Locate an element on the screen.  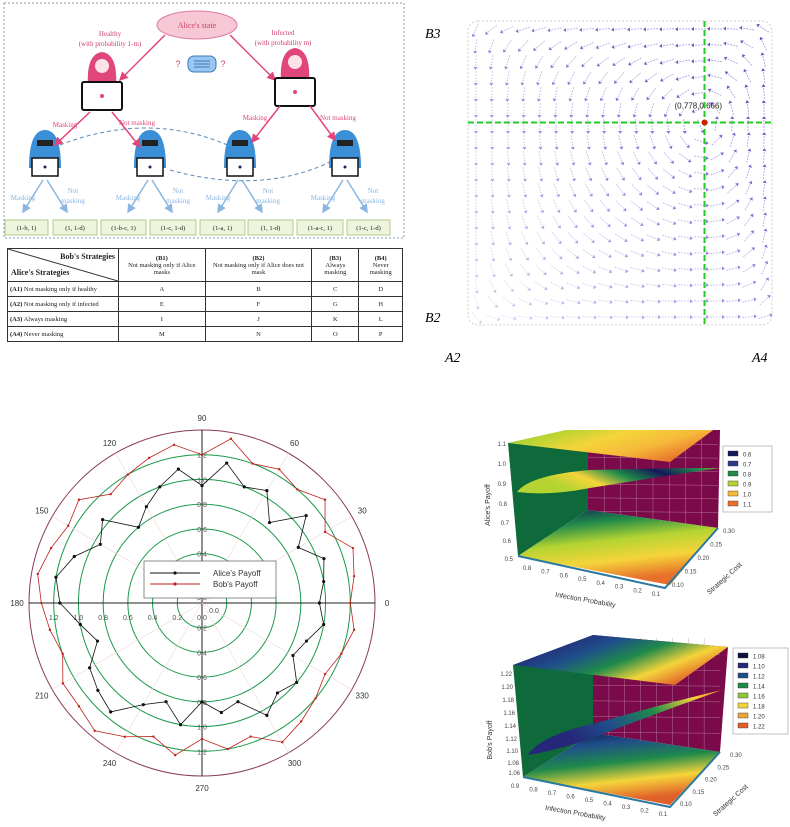
info-set-infected-link is located at coordinates (250, 171).